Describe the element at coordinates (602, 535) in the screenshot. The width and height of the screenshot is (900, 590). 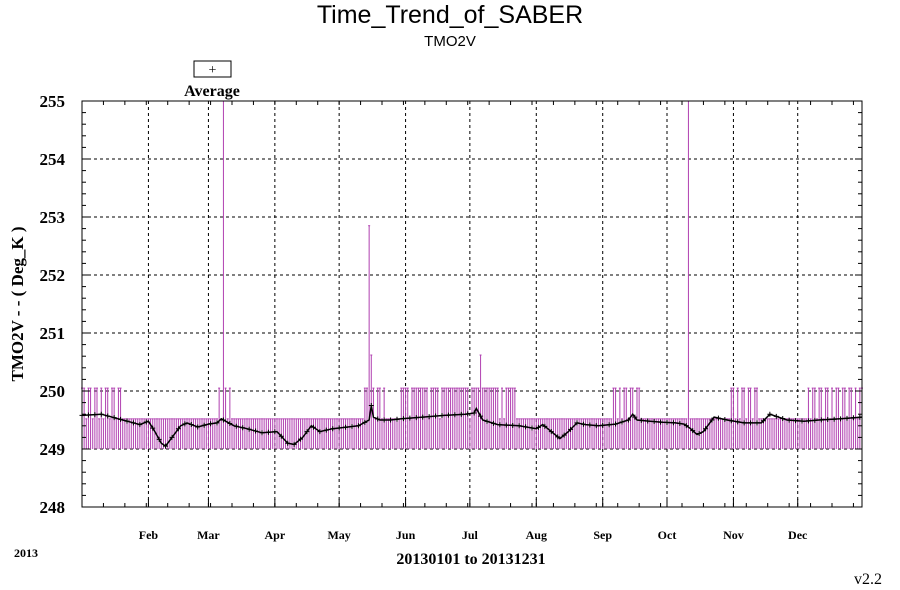
I see `x-tick-label: Sep` at that location.